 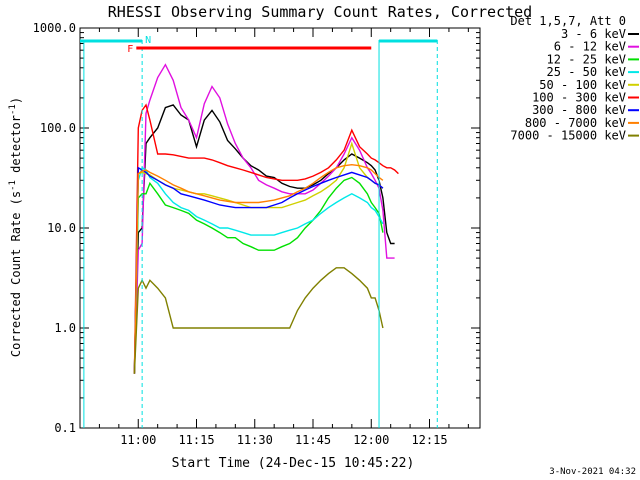 What do you see at coordinates (593, 34) in the screenshot?
I see `legend-entry-label: 3 - 6 keV` at bounding box center [593, 34].